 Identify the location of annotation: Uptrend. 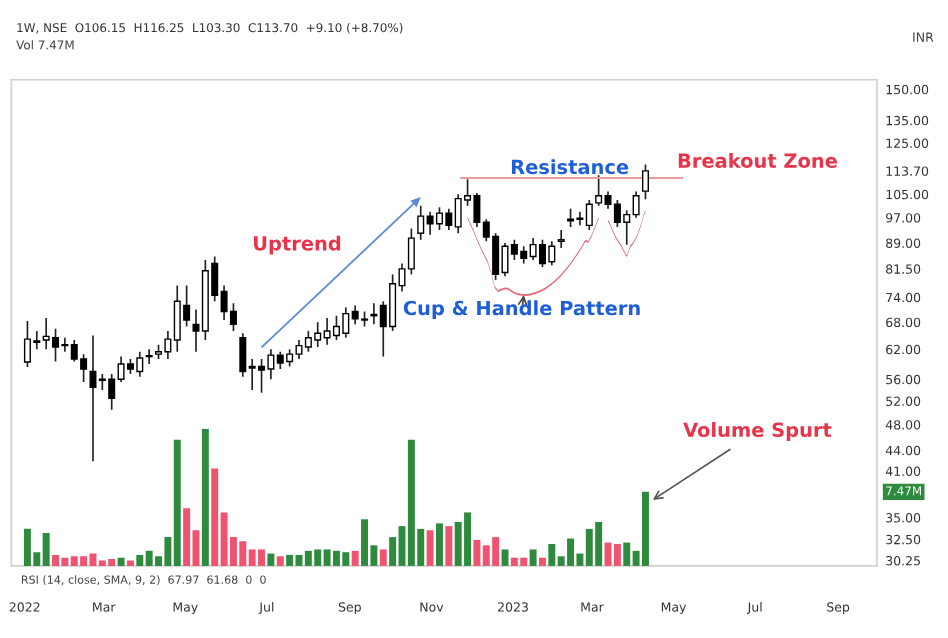
(297, 245).